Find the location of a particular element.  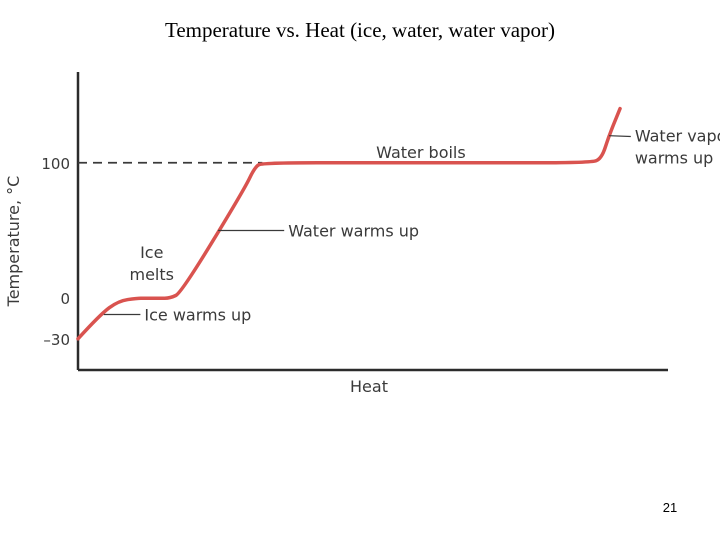

y-tick-label: –30 is located at coordinates (56, 340).